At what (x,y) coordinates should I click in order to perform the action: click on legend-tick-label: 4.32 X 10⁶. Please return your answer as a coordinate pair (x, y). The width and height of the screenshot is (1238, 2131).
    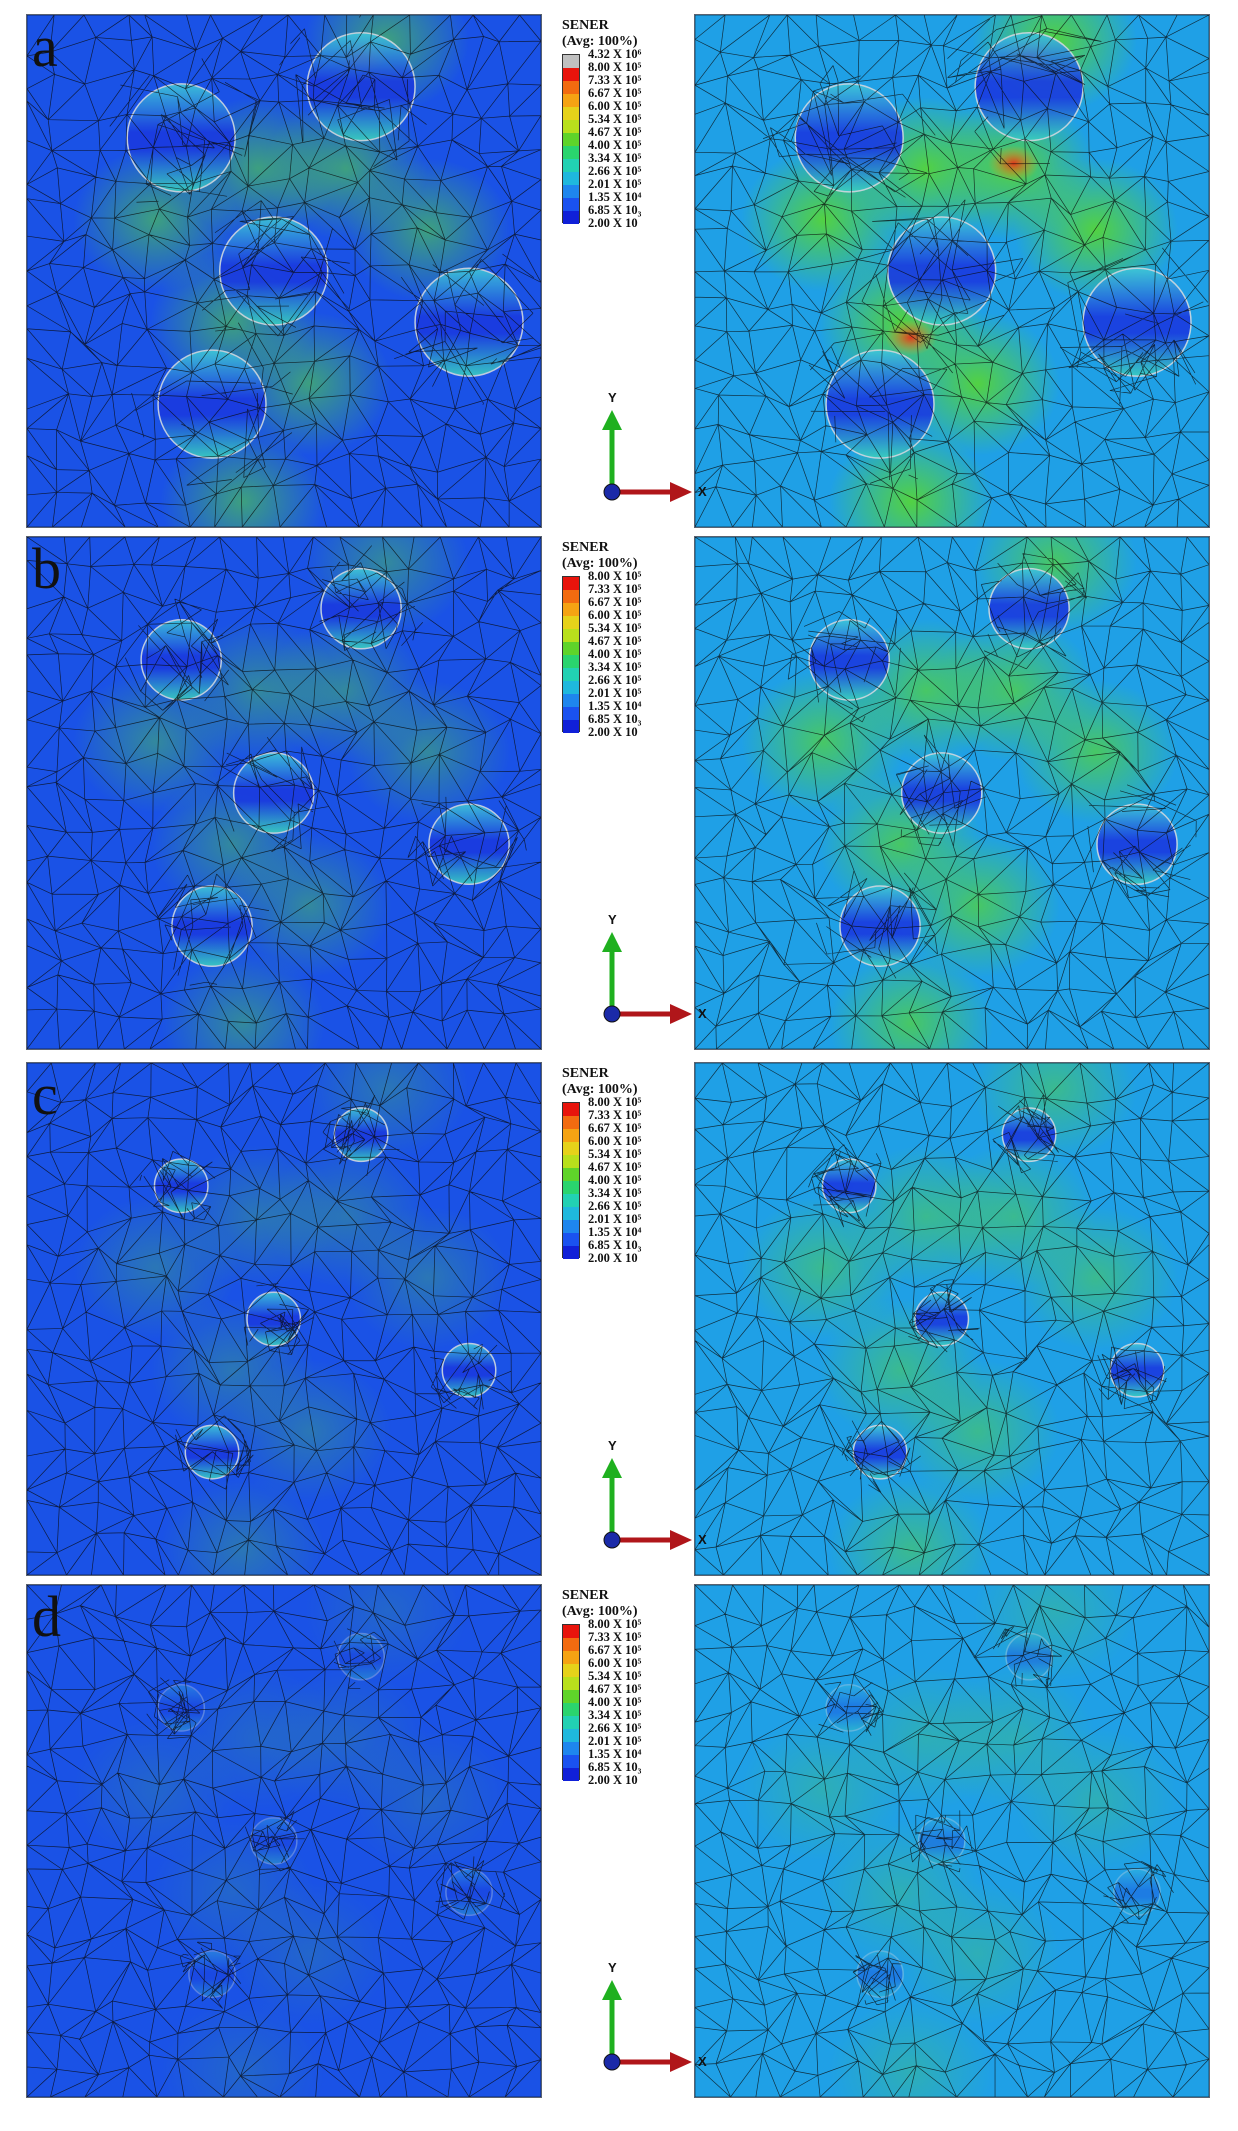
    Looking at the image, I should click on (615, 54).